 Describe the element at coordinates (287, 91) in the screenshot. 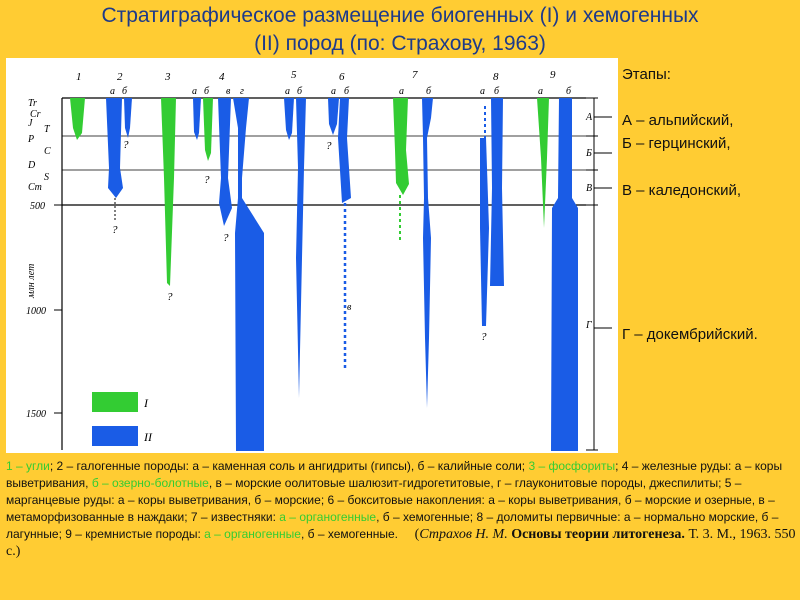

I see `sub-label-5a: а` at that location.